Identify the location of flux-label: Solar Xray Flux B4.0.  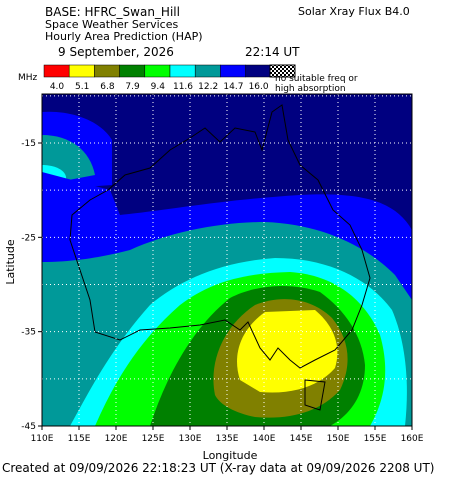
(354, 11).